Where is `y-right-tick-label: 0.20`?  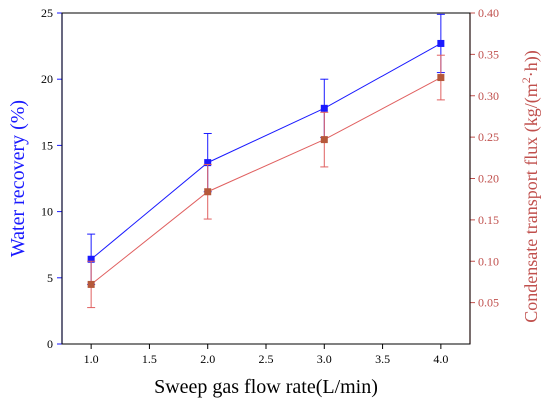 y-right-tick-label: 0.20 is located at coordinates (488, 179).